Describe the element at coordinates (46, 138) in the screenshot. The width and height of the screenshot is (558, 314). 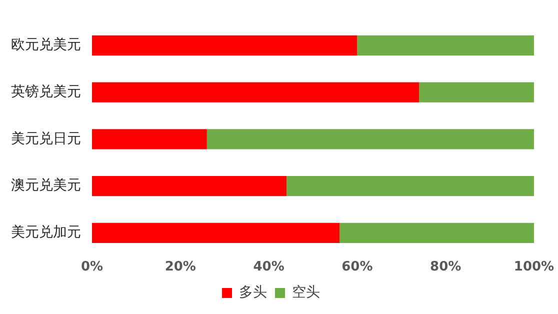
I see `y-tick-label: 美元兑日元` at that location.